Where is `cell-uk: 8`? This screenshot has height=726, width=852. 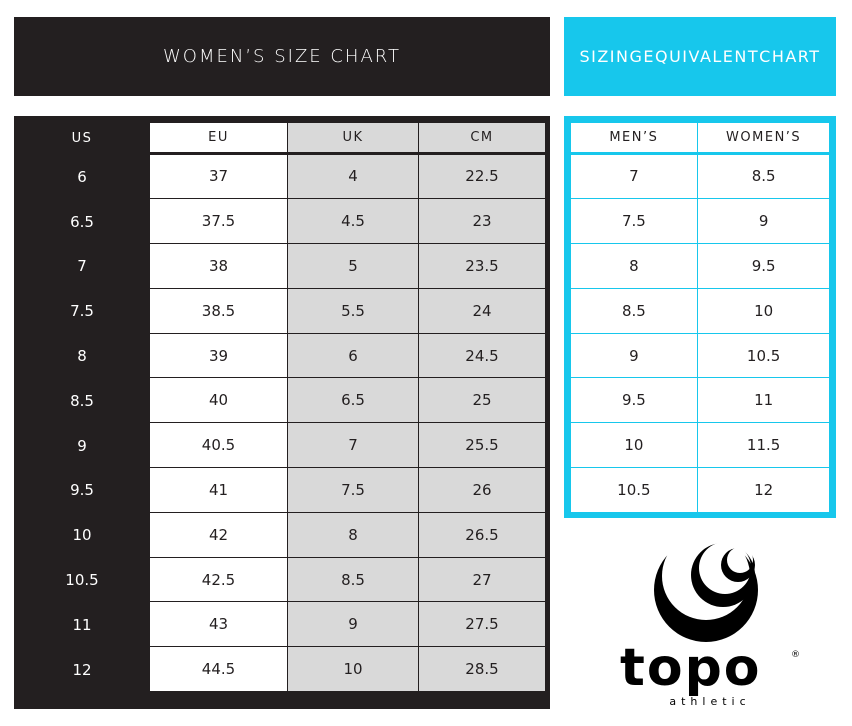
cell-uk: 8 is located at coordinates (353, 535).